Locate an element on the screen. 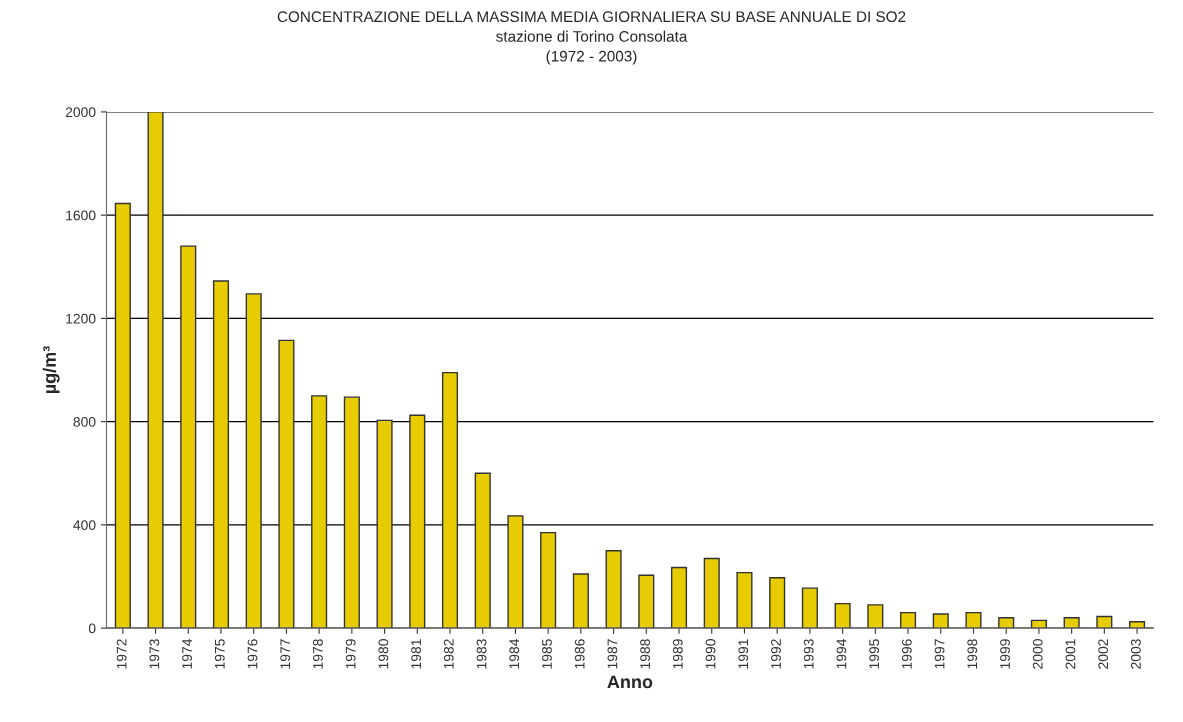 The width and height of the screenshot is (1183, 722). x-tick-label: 1973 is located at coordinates (154, 654).